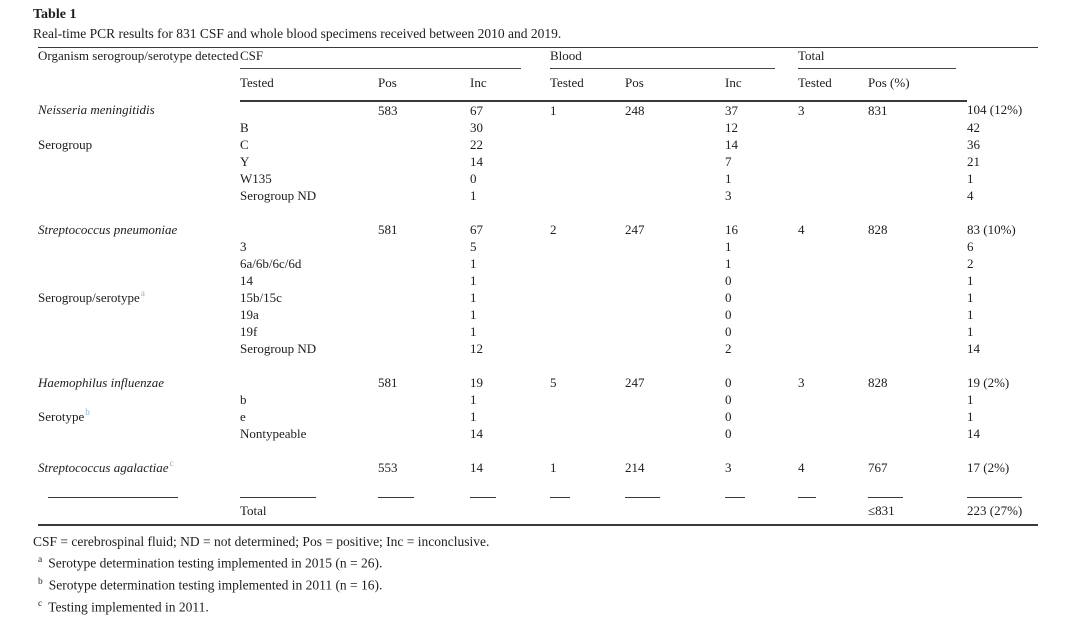 The height and width of the screenshot is (617, 1080). Describe the element at coordinates (538, 484) in the screenshot. I see `spacer-cell` at that location.